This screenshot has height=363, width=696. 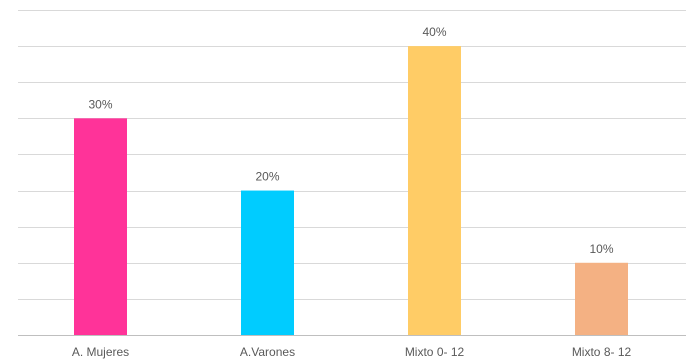 I want to click on category-label: A. Mujeres, so click(x=100, y=352).